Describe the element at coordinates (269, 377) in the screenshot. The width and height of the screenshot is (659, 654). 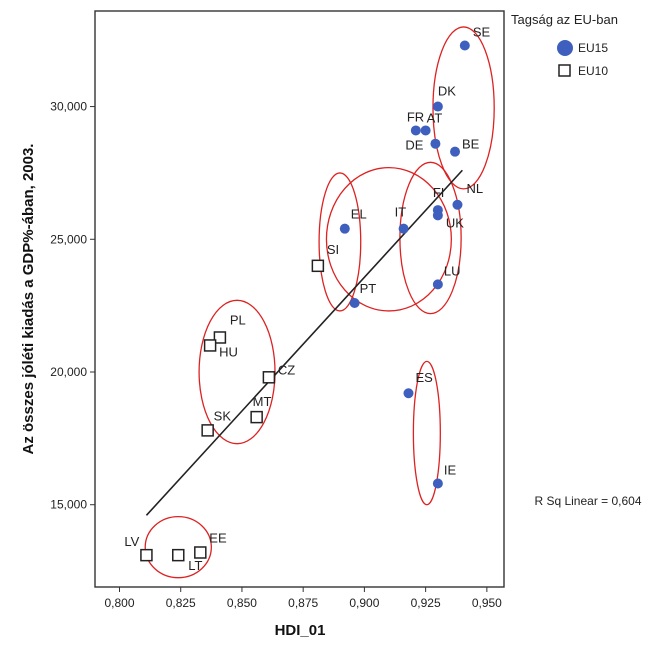
I see `point-cz` at that location.